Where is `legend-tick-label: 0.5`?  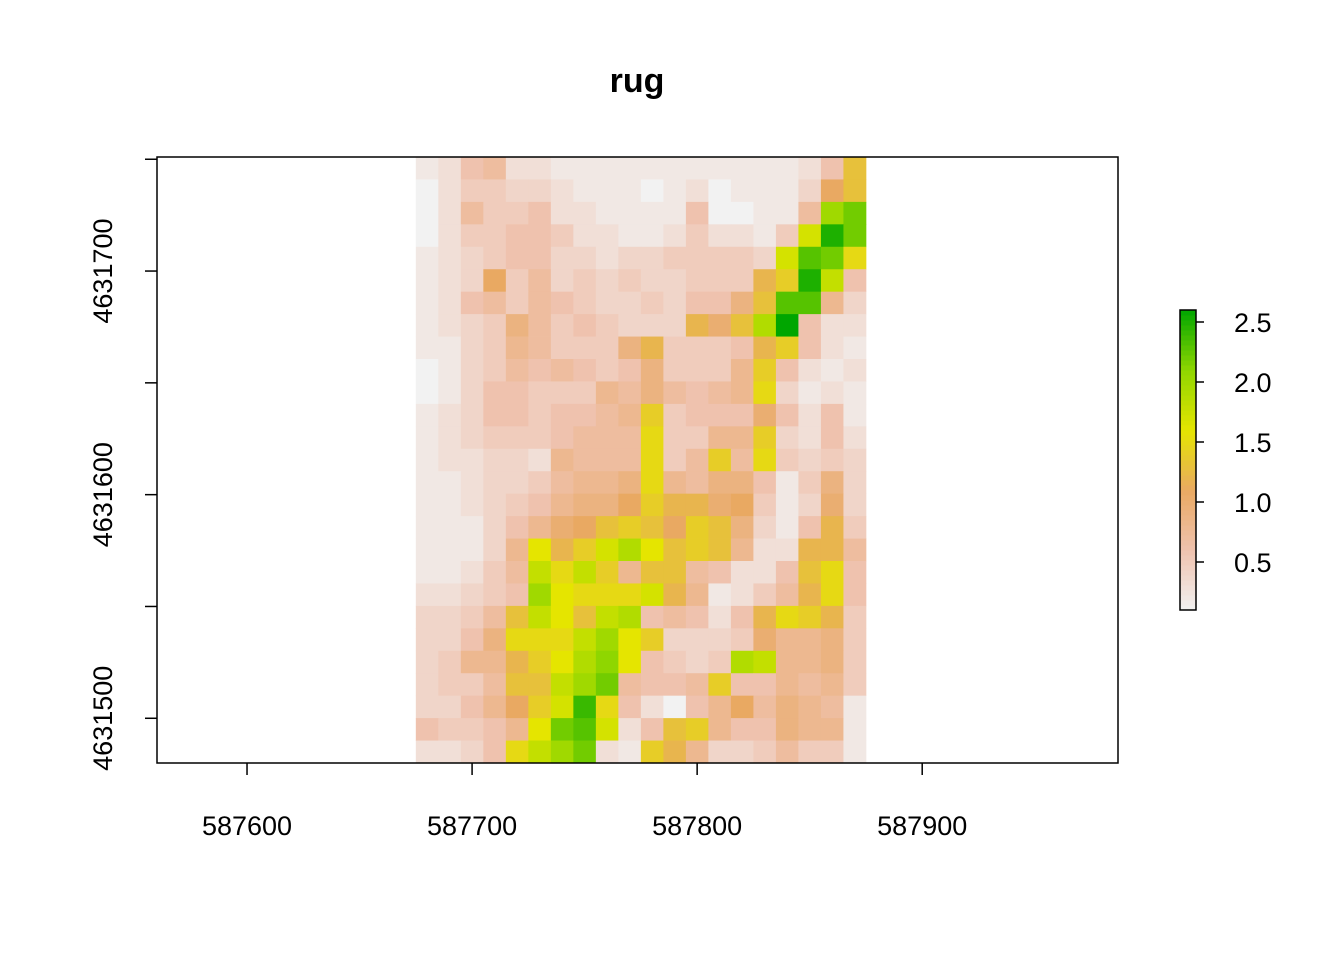
legend-tick-label: 0.5 is located at coordinates (1253, 563).